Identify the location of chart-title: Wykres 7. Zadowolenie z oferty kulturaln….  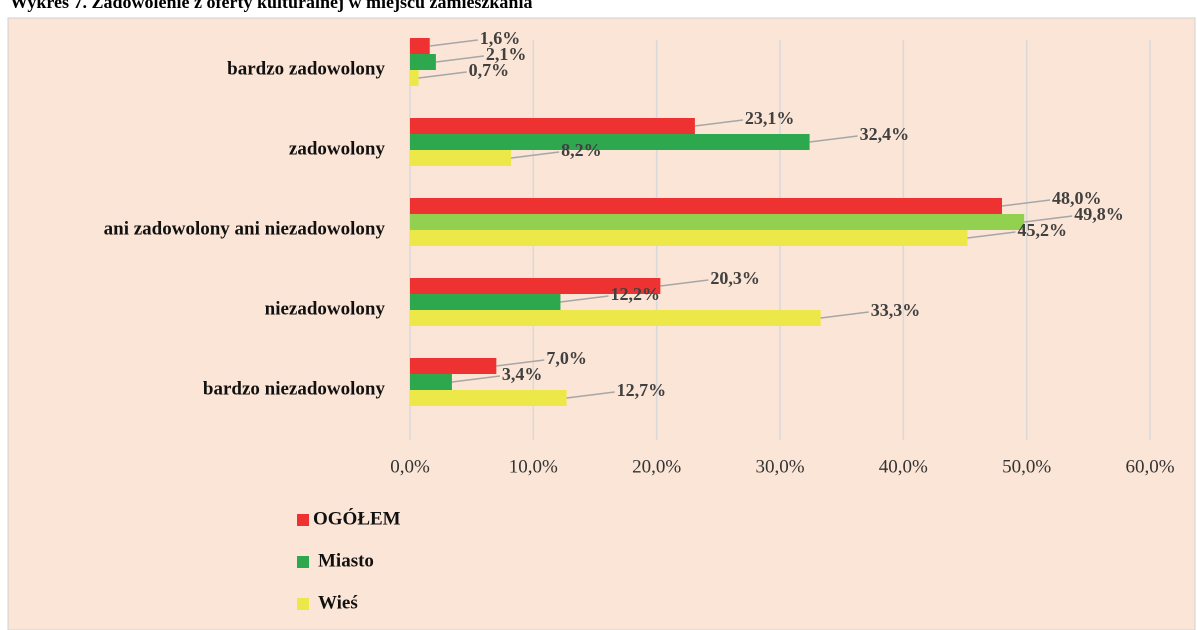
(271, 6).